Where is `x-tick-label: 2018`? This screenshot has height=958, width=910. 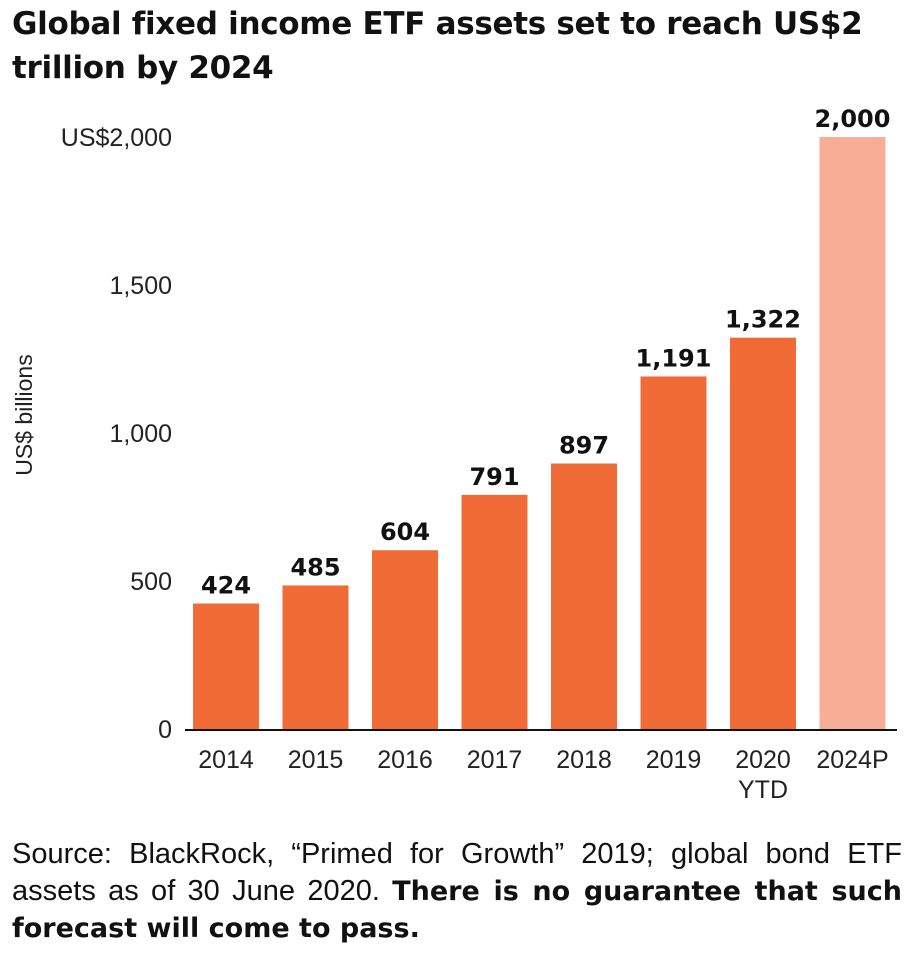 x-tick-label: 2018 is located at coordinates (584, 760).